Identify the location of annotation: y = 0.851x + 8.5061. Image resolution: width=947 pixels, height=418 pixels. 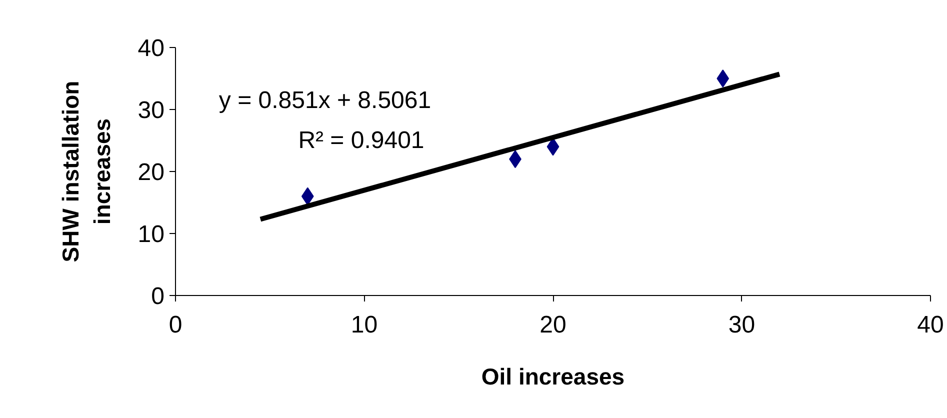
(325, 100).